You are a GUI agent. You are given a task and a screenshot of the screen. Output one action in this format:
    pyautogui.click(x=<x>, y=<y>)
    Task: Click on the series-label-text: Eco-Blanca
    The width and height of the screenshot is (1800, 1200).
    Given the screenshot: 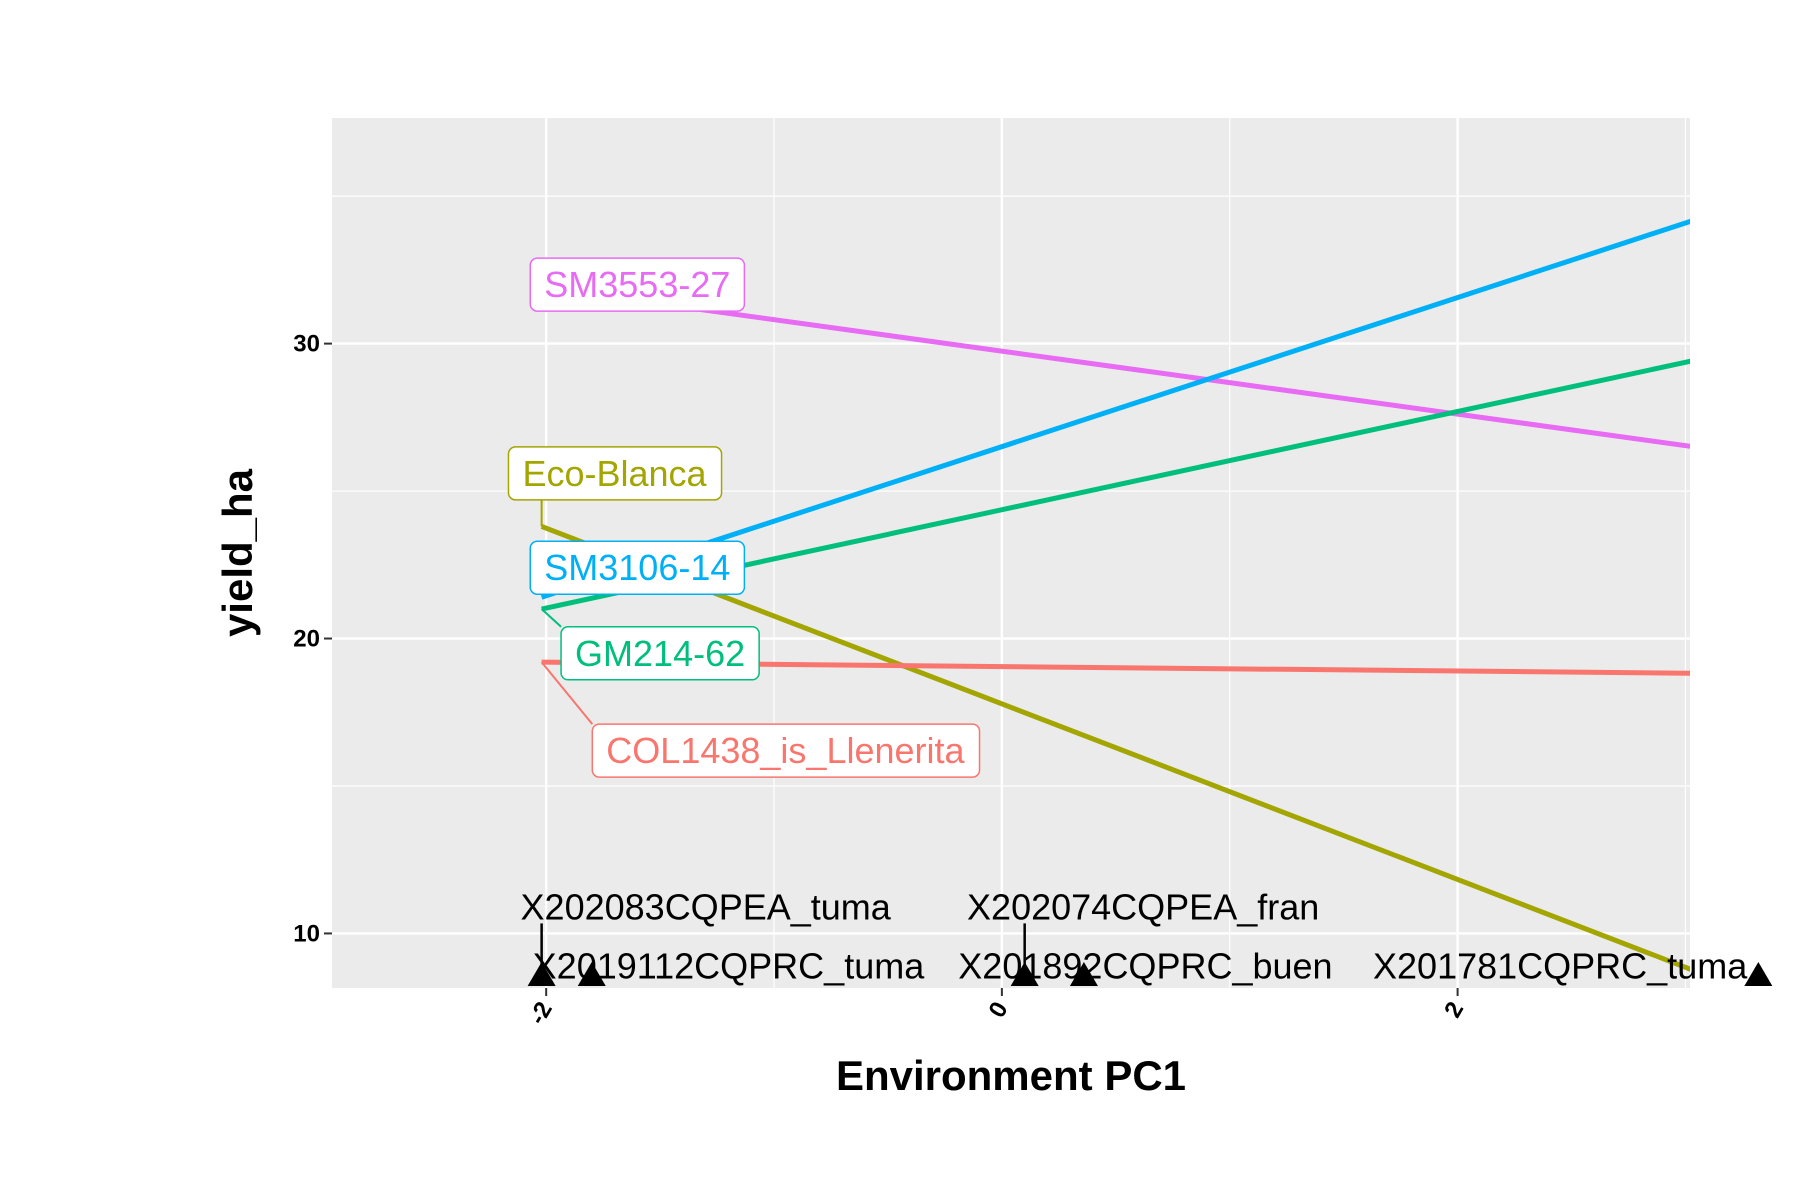 What is the action you would take?
    pyautogui.click(x=614, y=473)
    